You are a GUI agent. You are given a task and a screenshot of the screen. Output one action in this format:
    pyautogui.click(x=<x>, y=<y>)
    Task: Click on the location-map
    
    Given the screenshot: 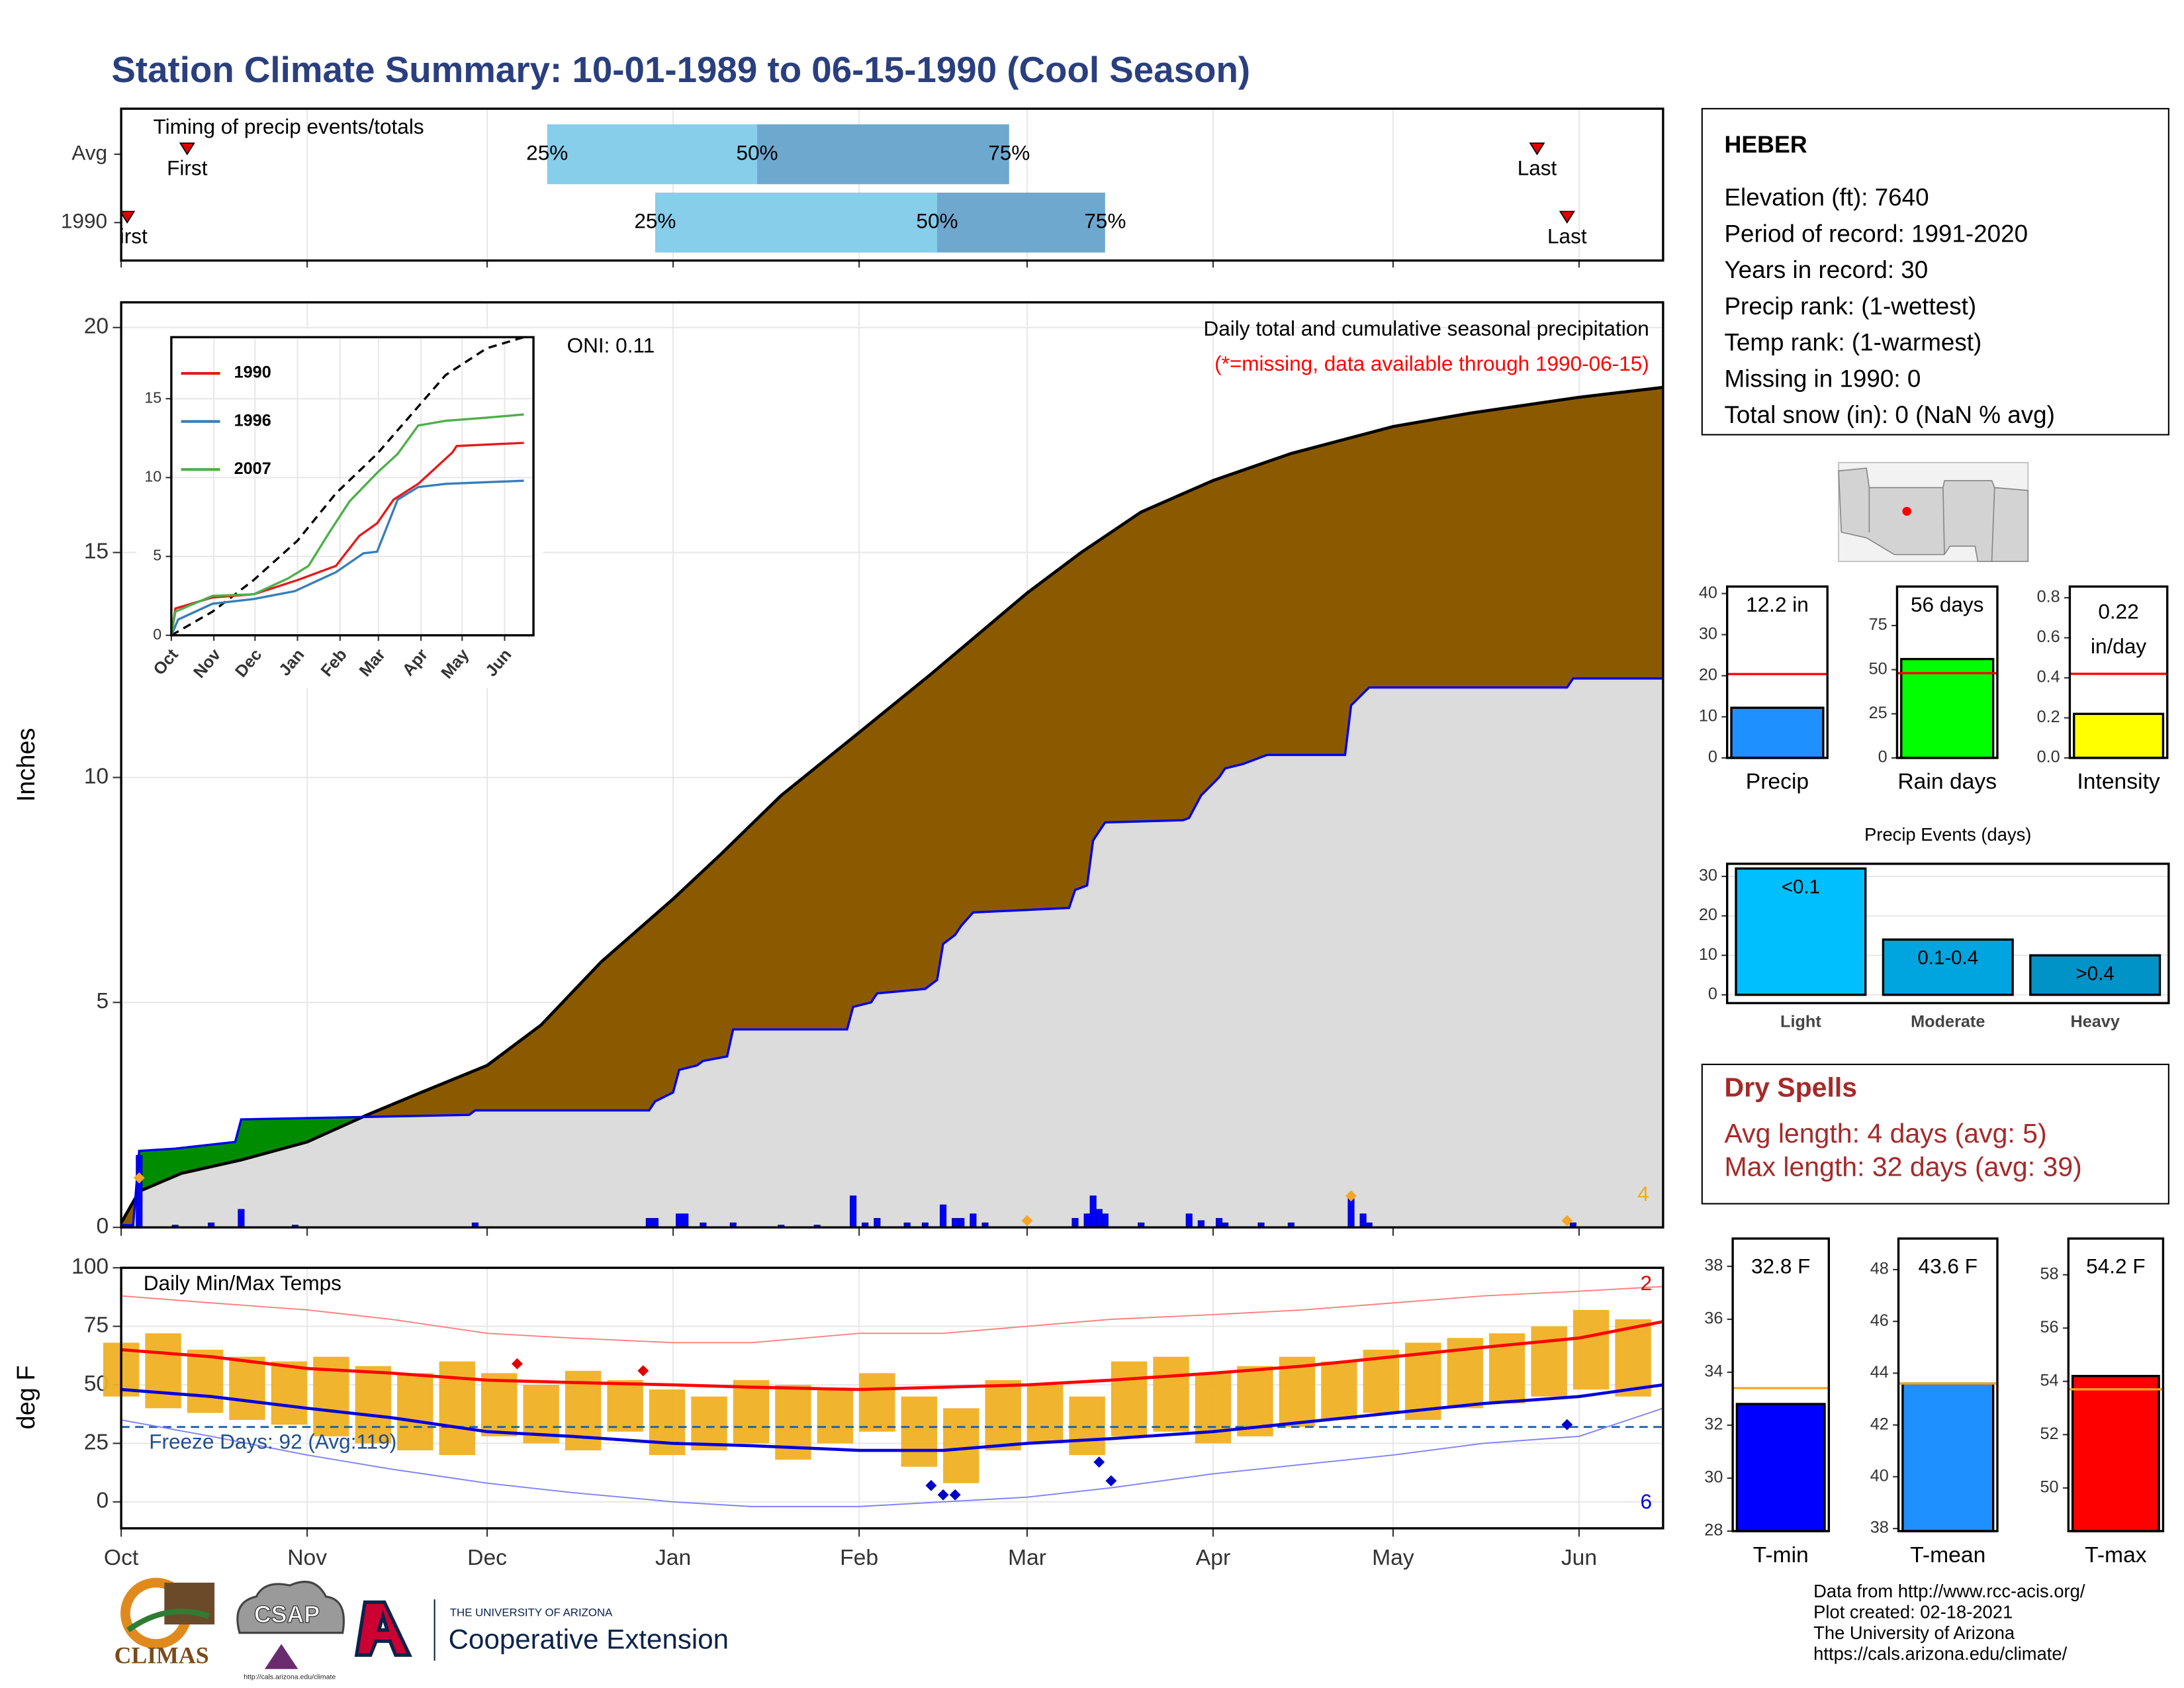 What is the action you would take?
    pyautogui.click(x=1934, y=512)
    